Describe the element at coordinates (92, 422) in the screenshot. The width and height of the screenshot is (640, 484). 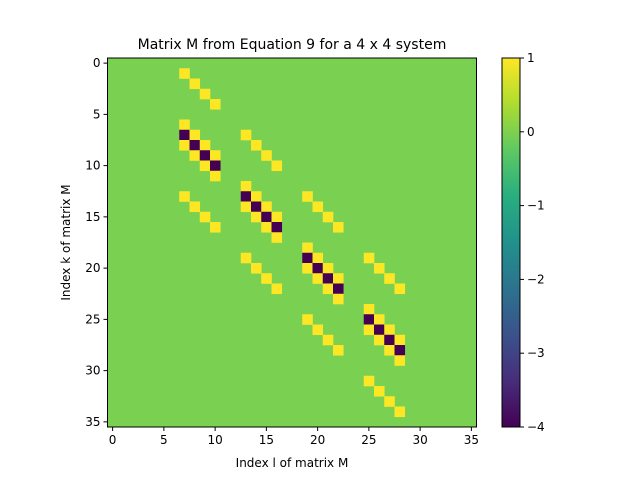
I see `y-tick-label: 35` at that location.